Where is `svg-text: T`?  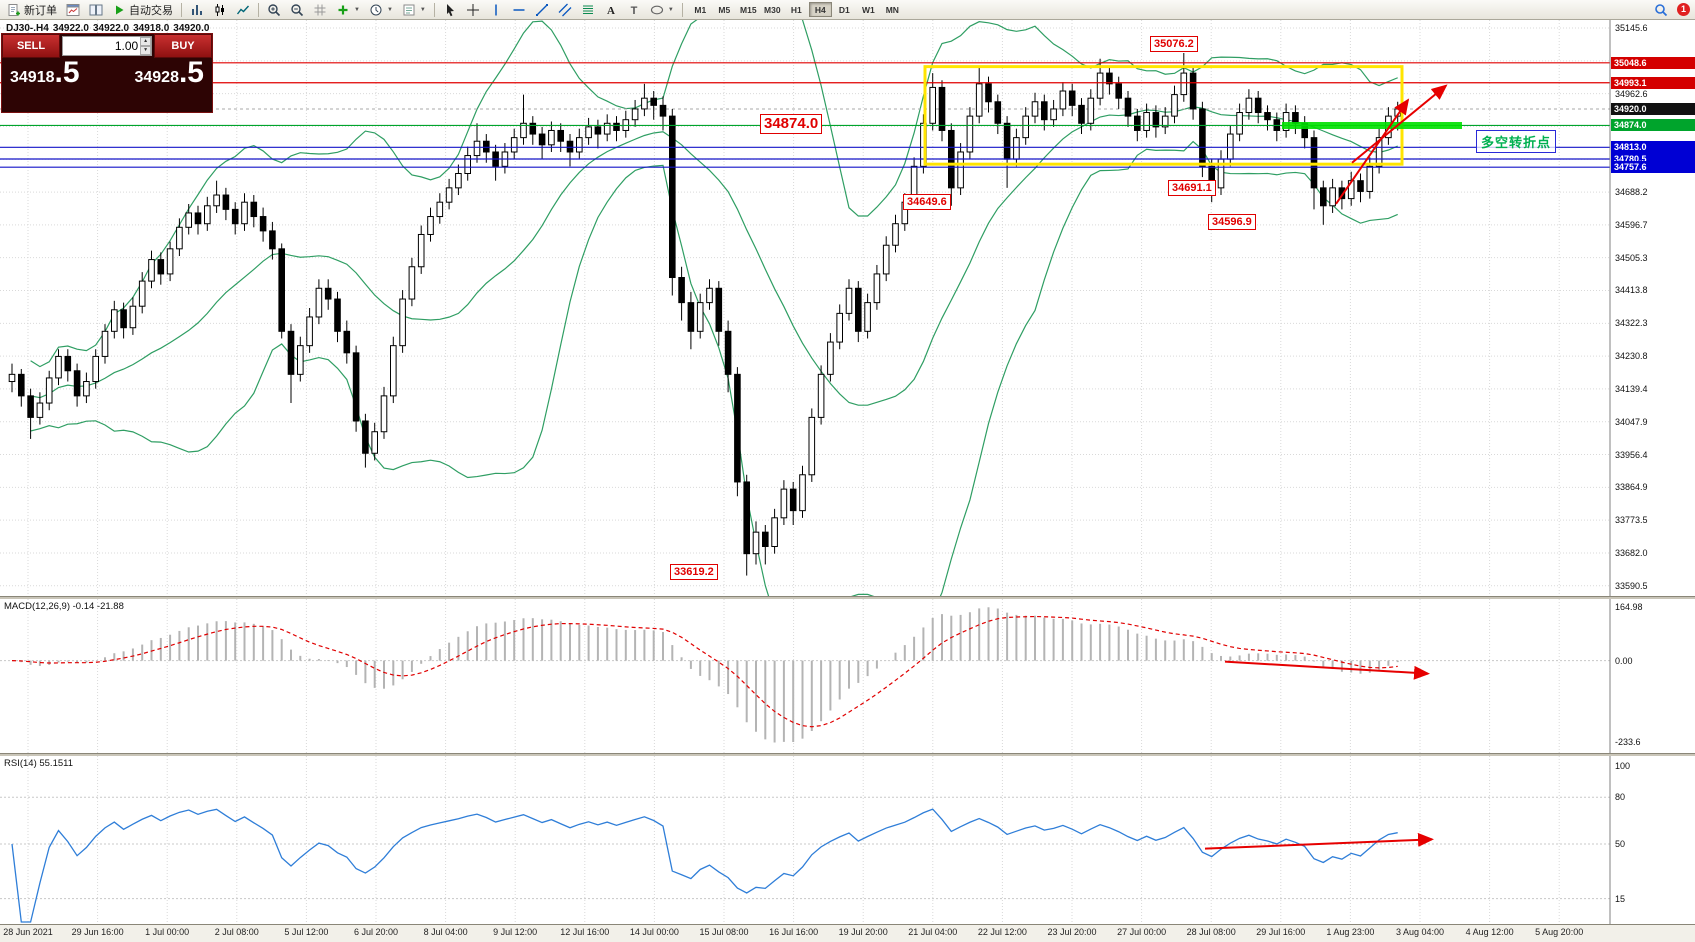
svg-text: T is located at coordinates (633, 11).